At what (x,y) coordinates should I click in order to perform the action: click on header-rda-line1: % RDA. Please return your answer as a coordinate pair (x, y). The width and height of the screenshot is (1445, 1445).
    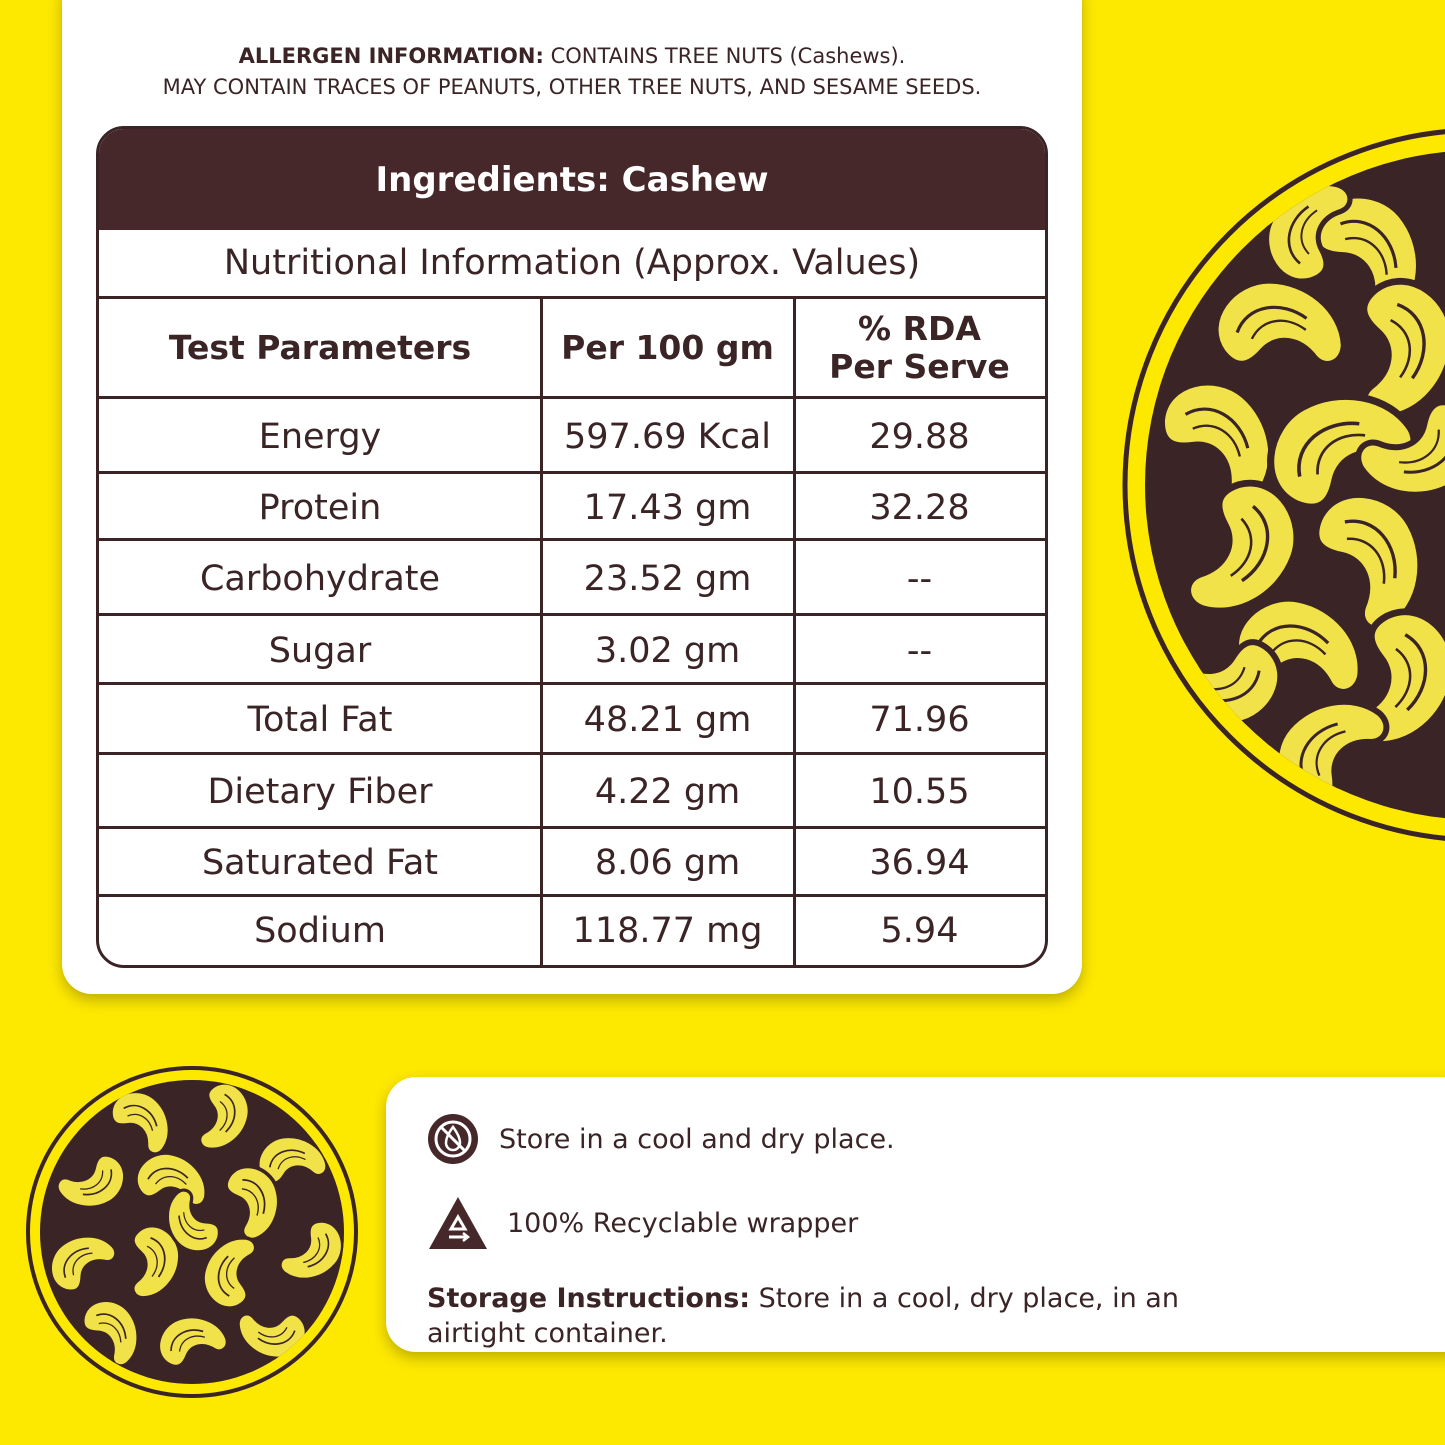
    Looking at the image, I should click on (919, 328).